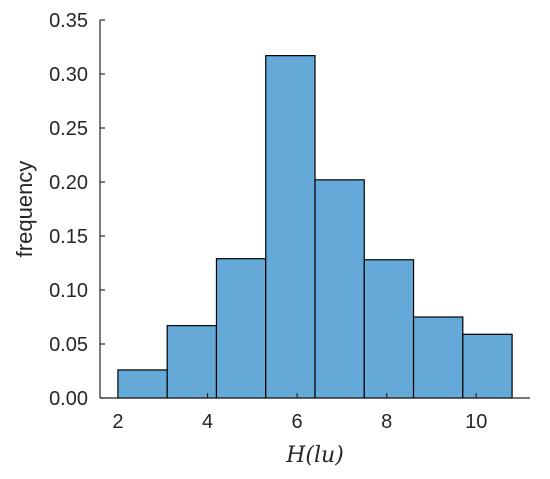 The image size is (550, 479). Describe the element at coordinates (68, 75) in the screenshot. I see `y-tick-label: 0.30` at that location.